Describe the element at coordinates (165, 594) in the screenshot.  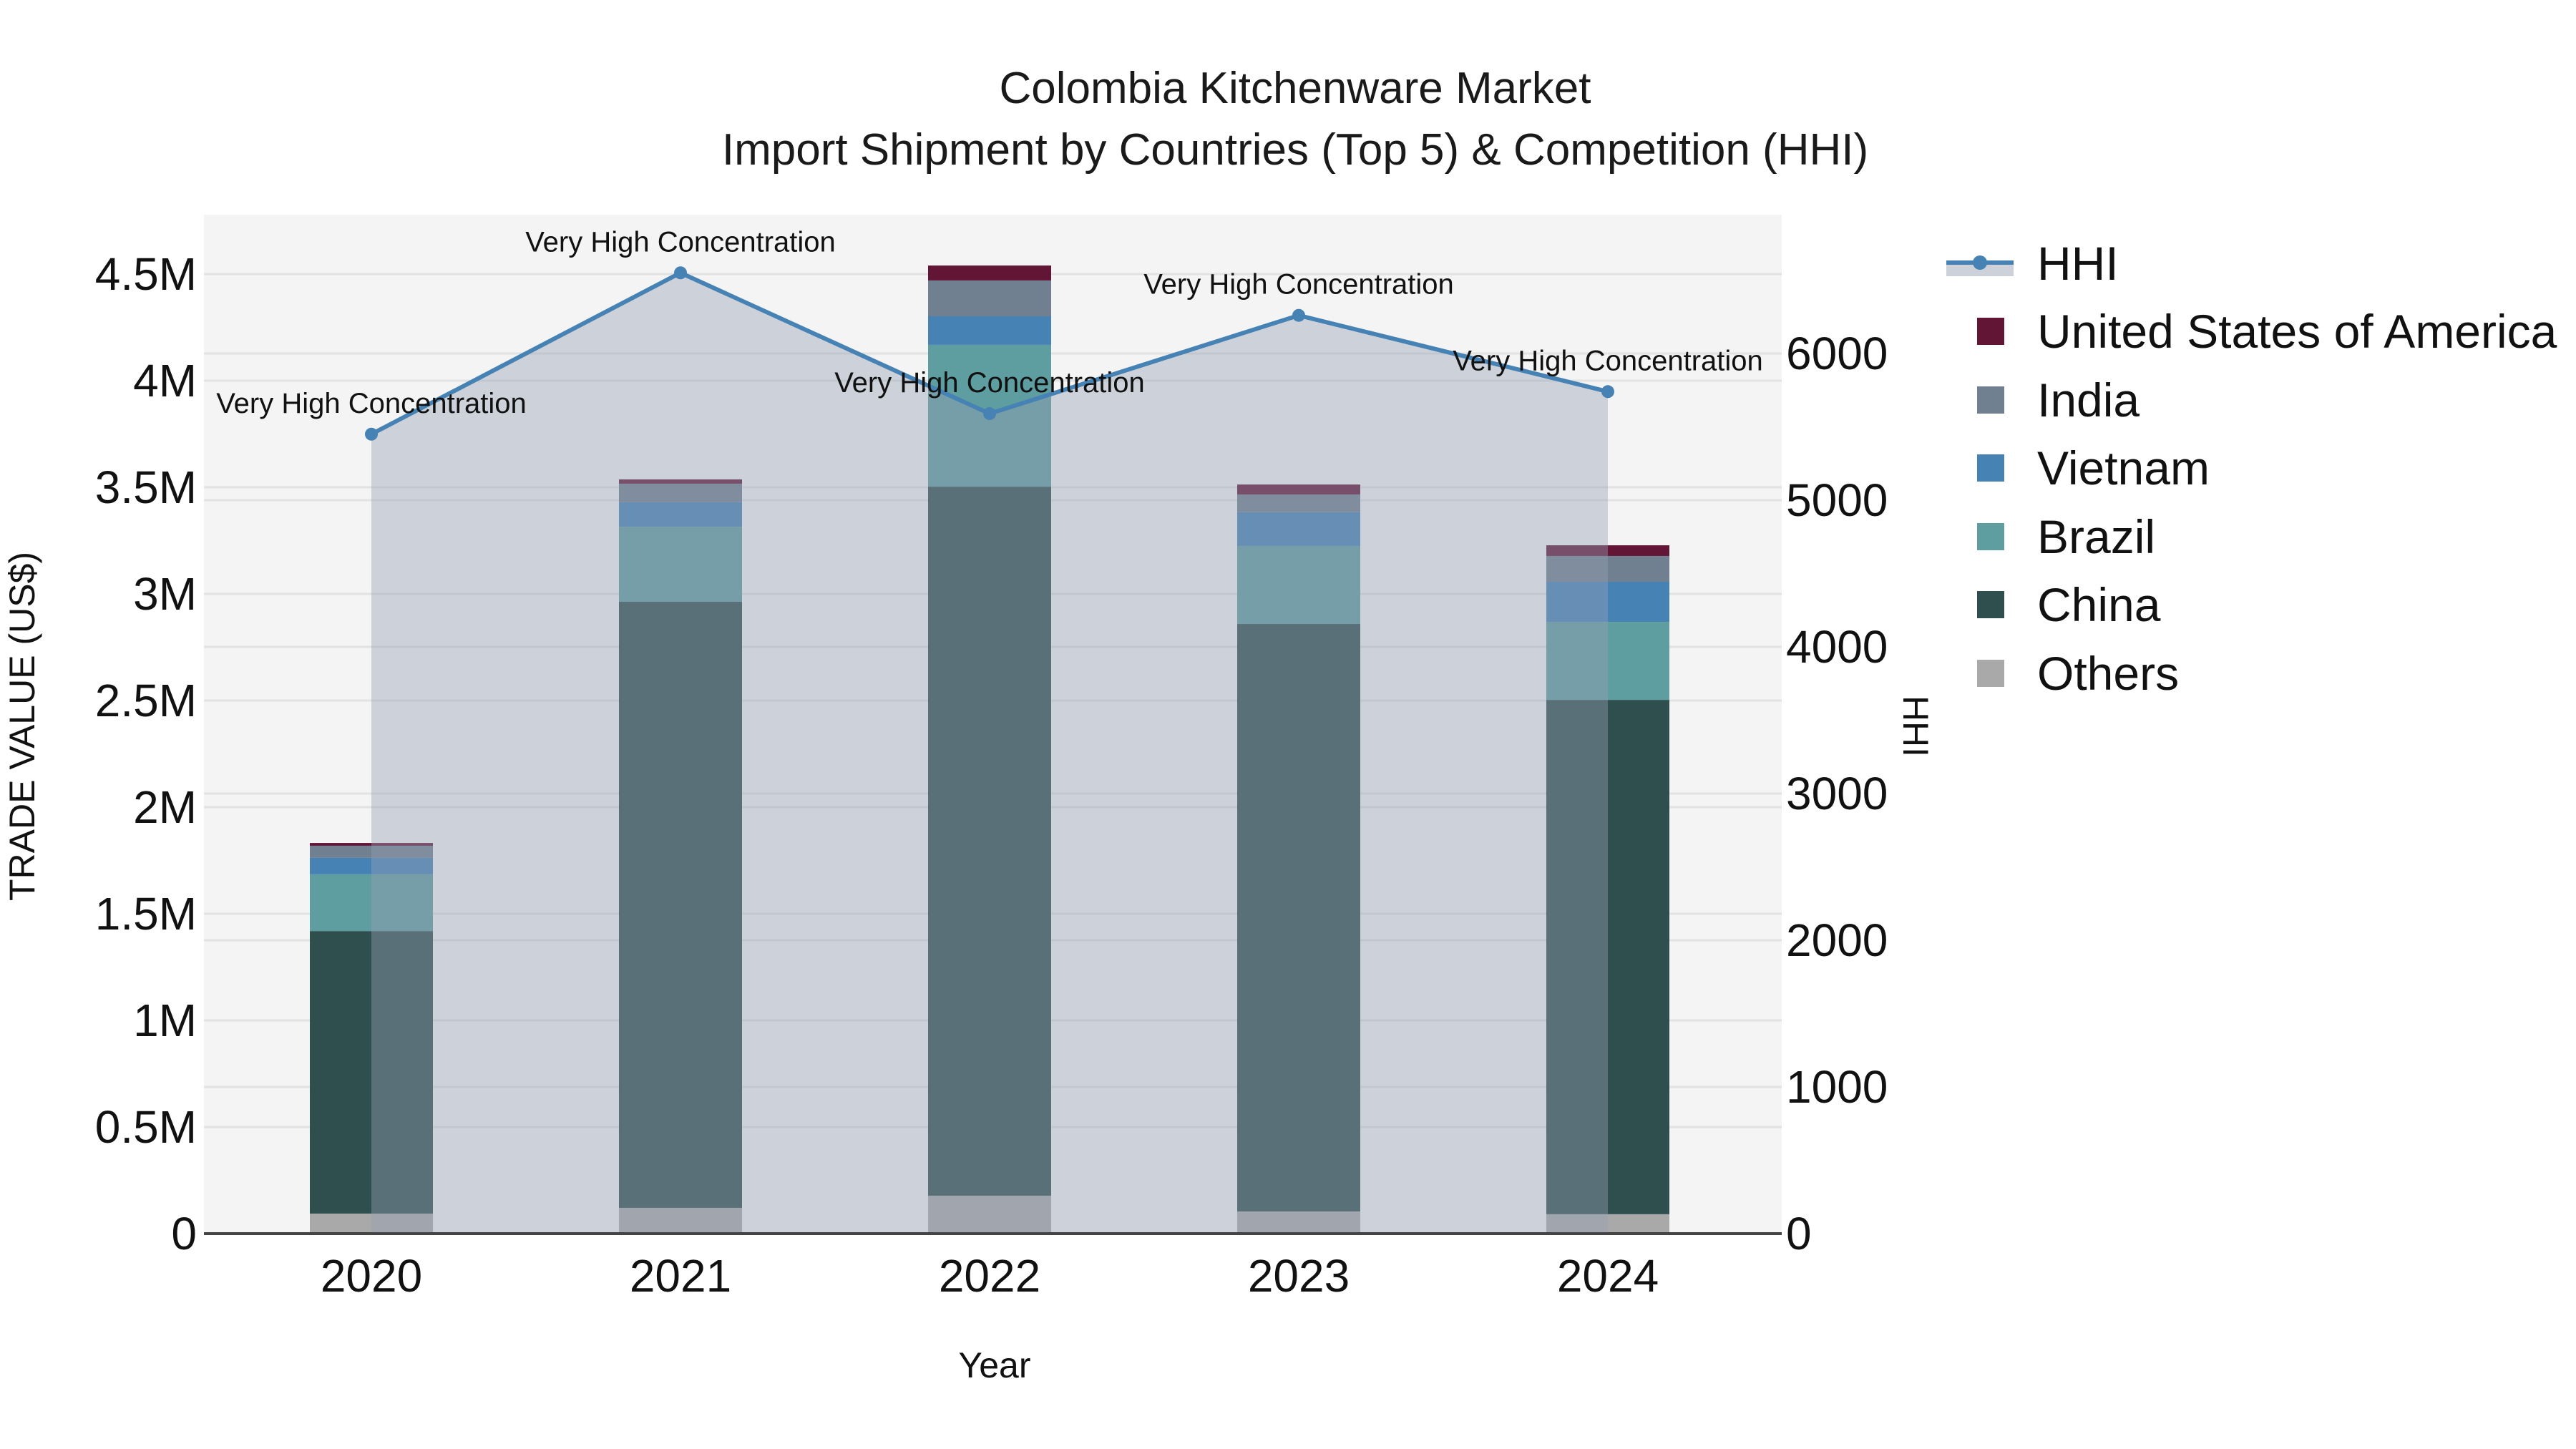
I see `y-left-tick-label: 3M` at that location.